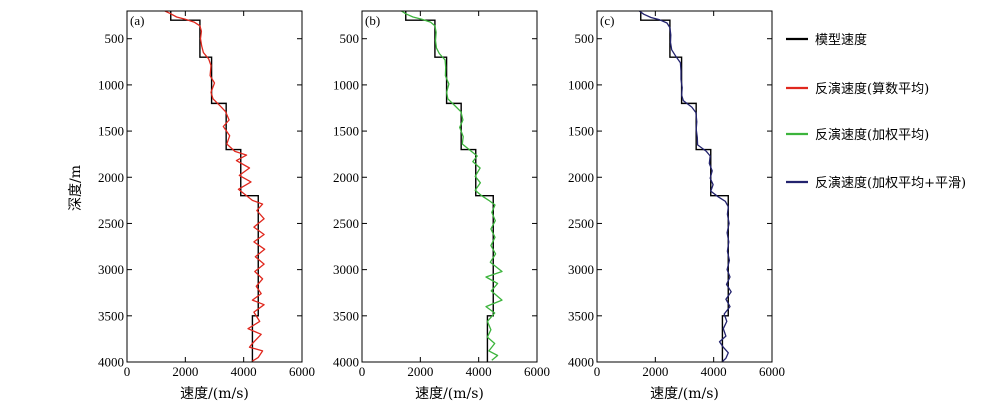  I want to click on legend-item: 反演速度(算数平均), so click(857, 89).